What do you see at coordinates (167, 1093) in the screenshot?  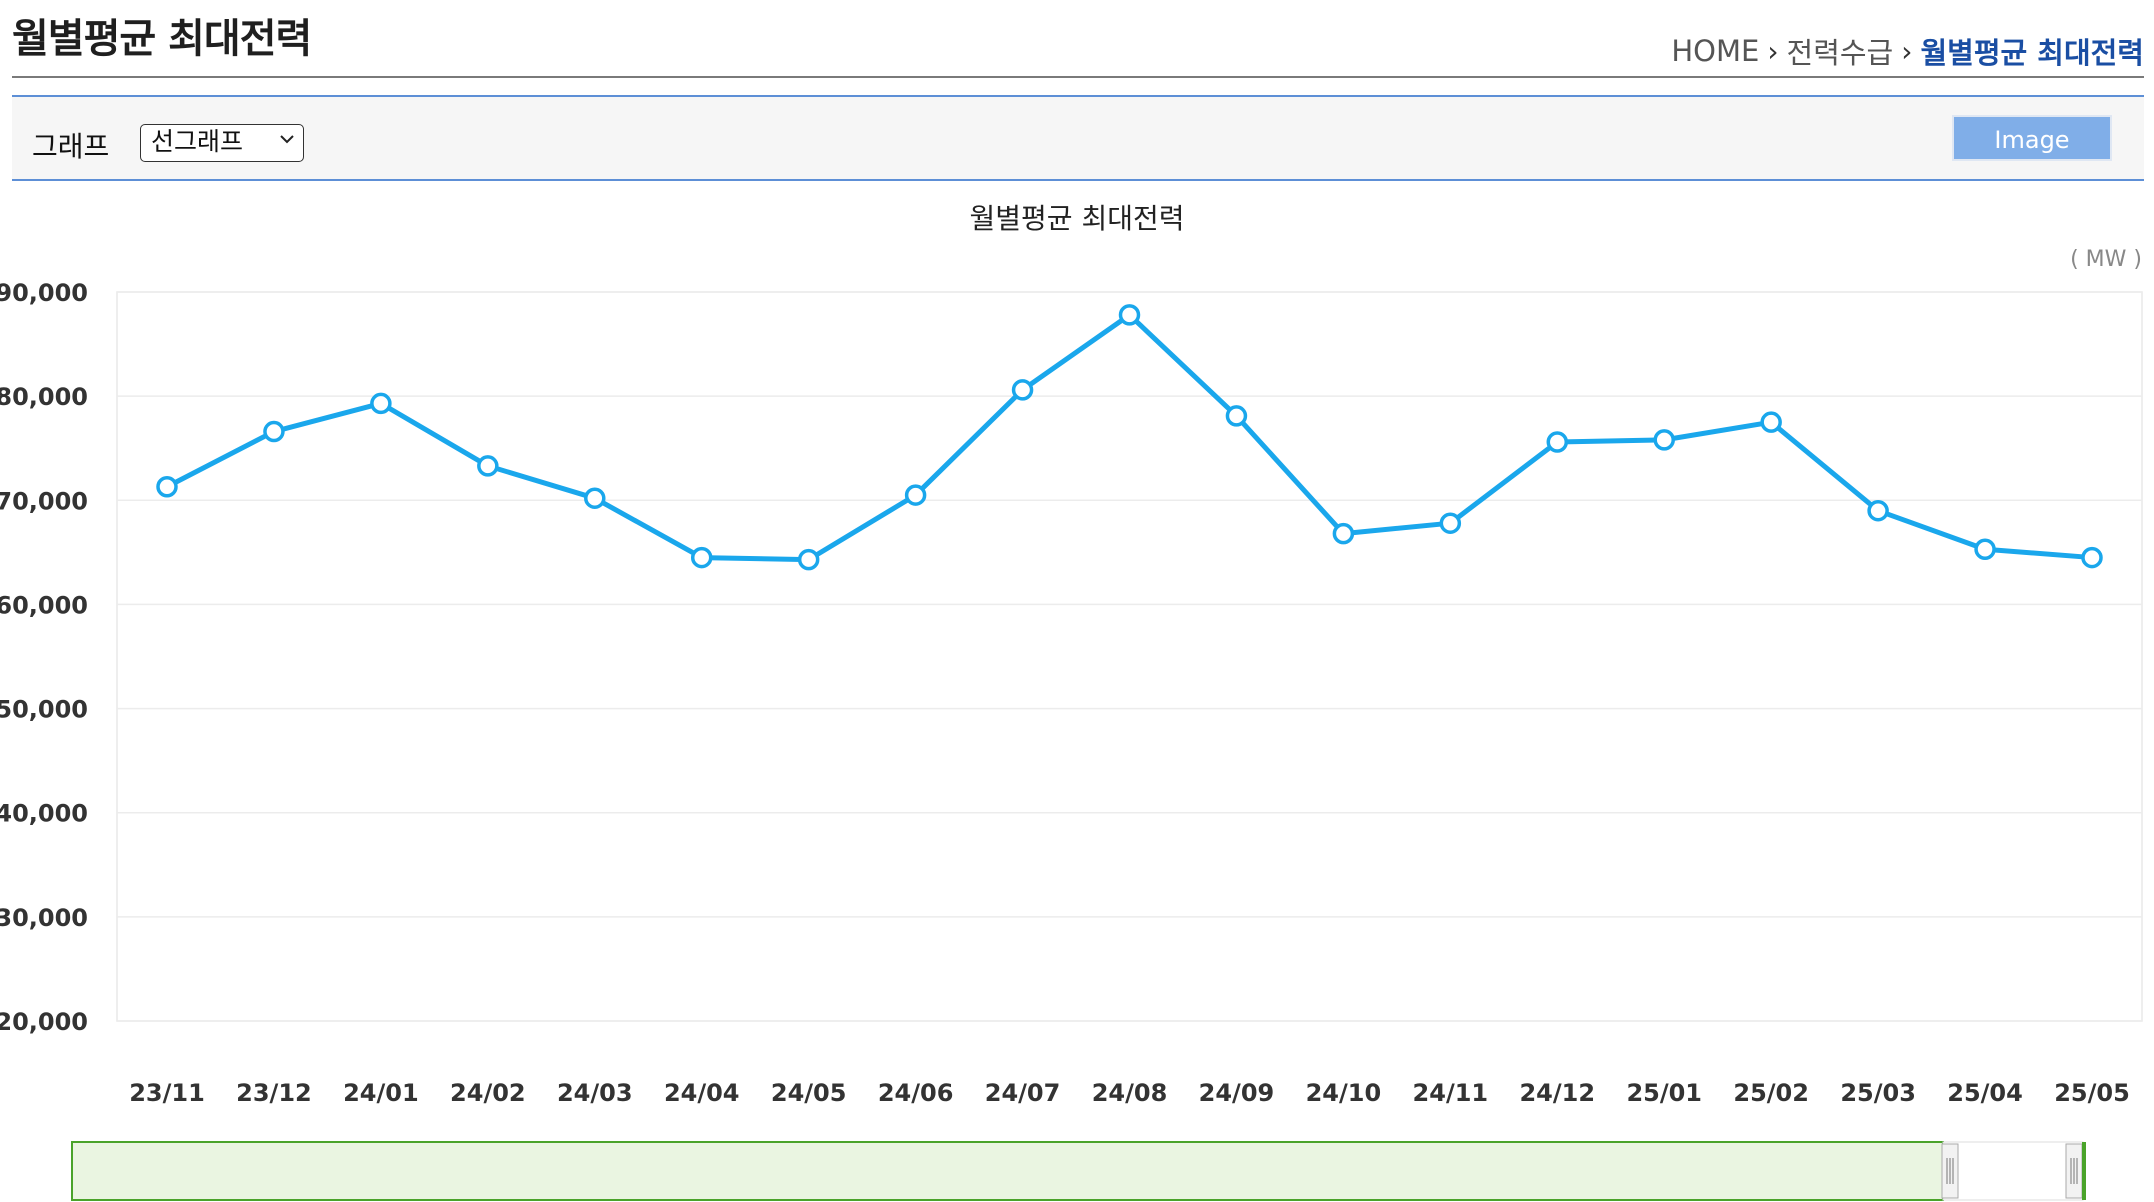 I see `x-tick-label: 23/11` at bounding box center [167, 1093].